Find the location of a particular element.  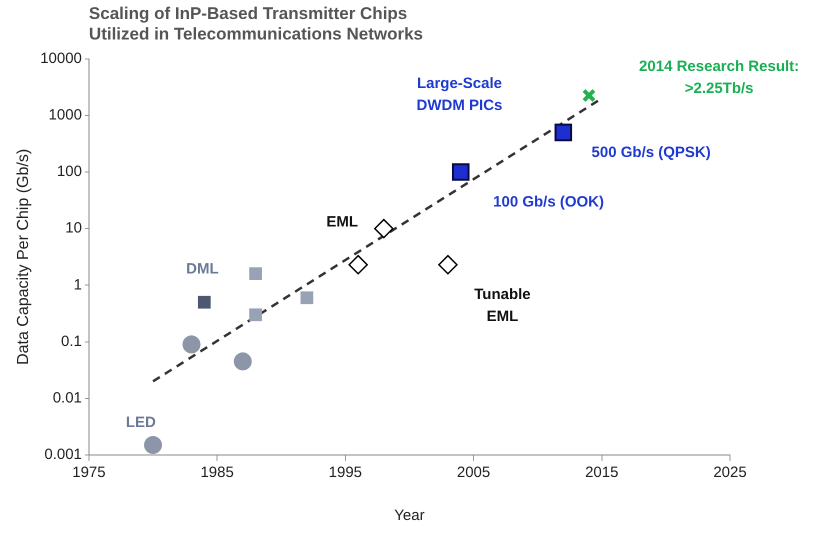

y-tick-label: 1000 is located at coordinates (65, 115).